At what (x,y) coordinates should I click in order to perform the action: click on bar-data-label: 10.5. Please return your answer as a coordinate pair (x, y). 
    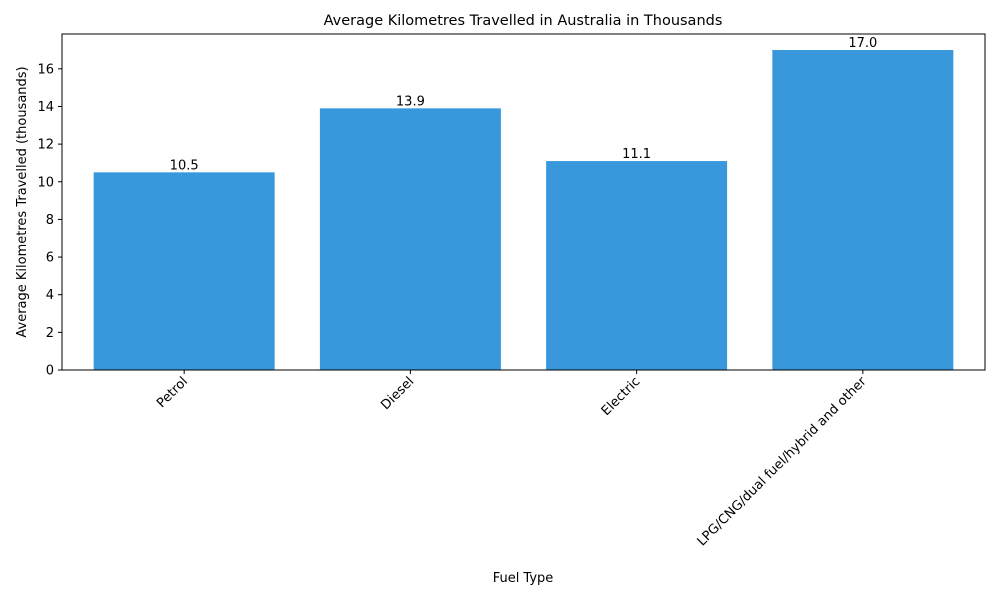
    Looking at the image, I should click on (184, 165).